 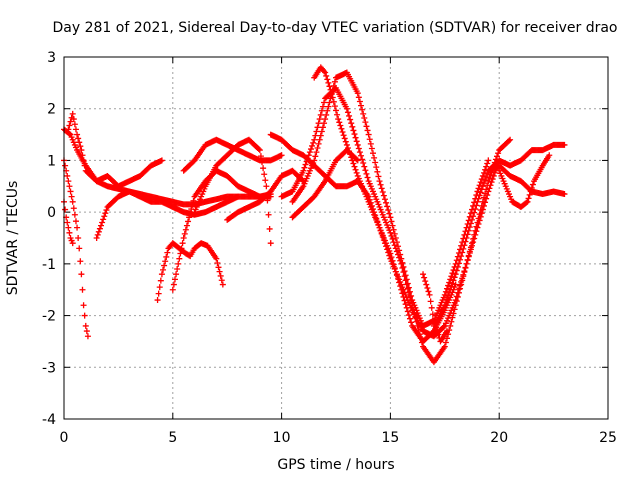 What do you see at coordinates (325, 184) in the screenshot?
I see `series-sat-o` at bounding box center [325, 184].